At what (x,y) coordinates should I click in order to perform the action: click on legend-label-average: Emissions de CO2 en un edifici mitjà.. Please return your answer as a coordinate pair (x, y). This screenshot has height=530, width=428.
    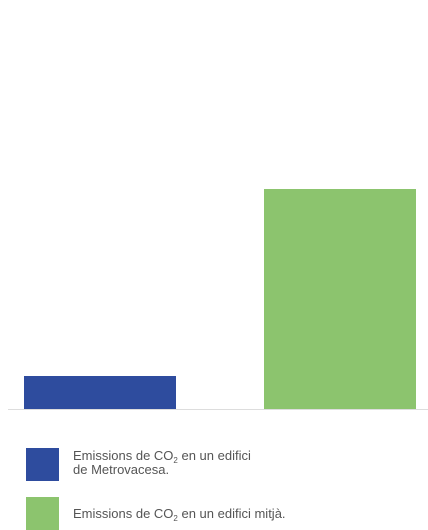
    Looking at the image, I should click on (179, 514).